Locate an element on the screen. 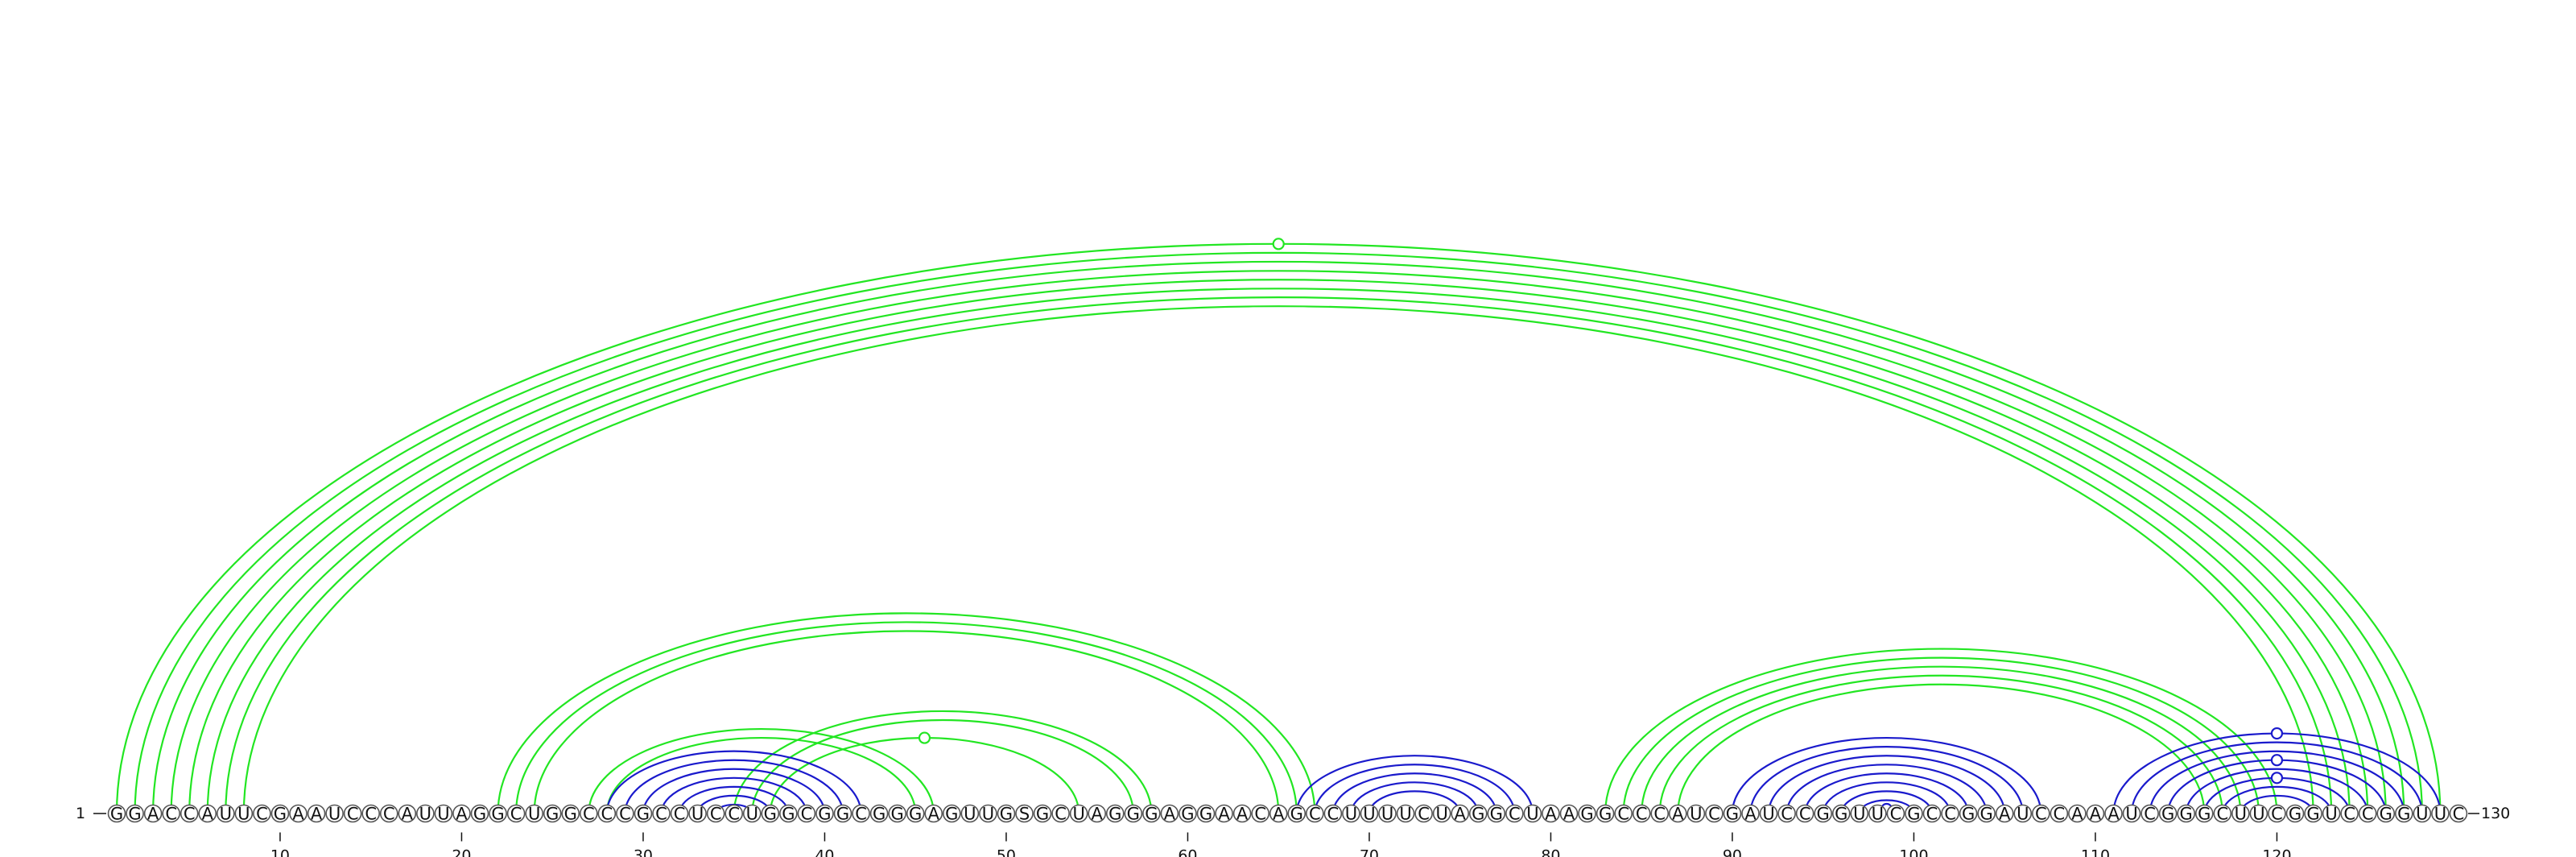 The height and width of the screenshot is (857, 2576). nucleotide-21: G is located at coordinates (479, 814).